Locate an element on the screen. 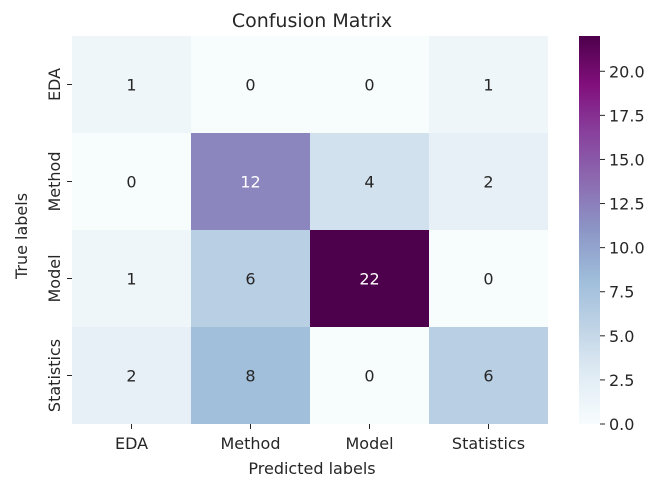 This screenshot has width=670, height=494. colorbar-tick-label: 5.0 is located at coordinates (621, 336).